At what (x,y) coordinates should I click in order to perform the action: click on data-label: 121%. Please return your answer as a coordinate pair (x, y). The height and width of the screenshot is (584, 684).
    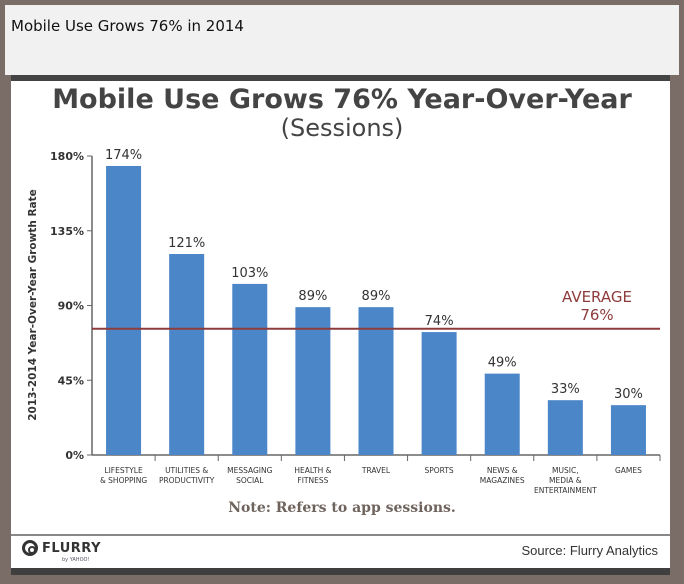
    Looking at the image, I should click on (186, 243).